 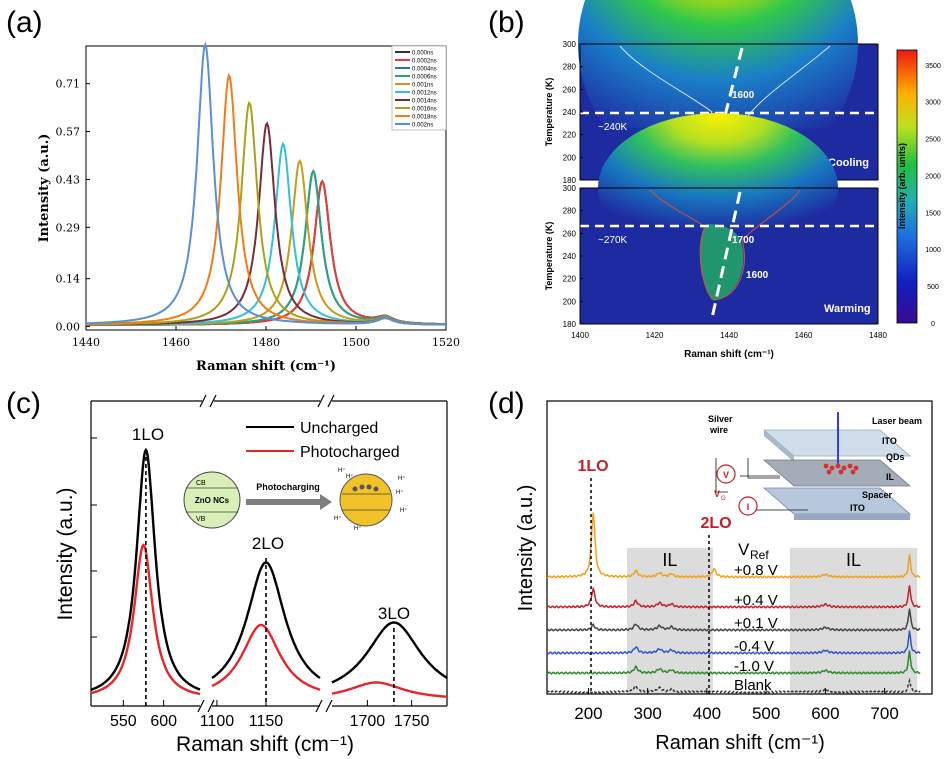 What do you see at coordinates (655, 335) in the screenshot?
I see `panel-b-x-tick-label: 1420` at bounding box center [655, 335].